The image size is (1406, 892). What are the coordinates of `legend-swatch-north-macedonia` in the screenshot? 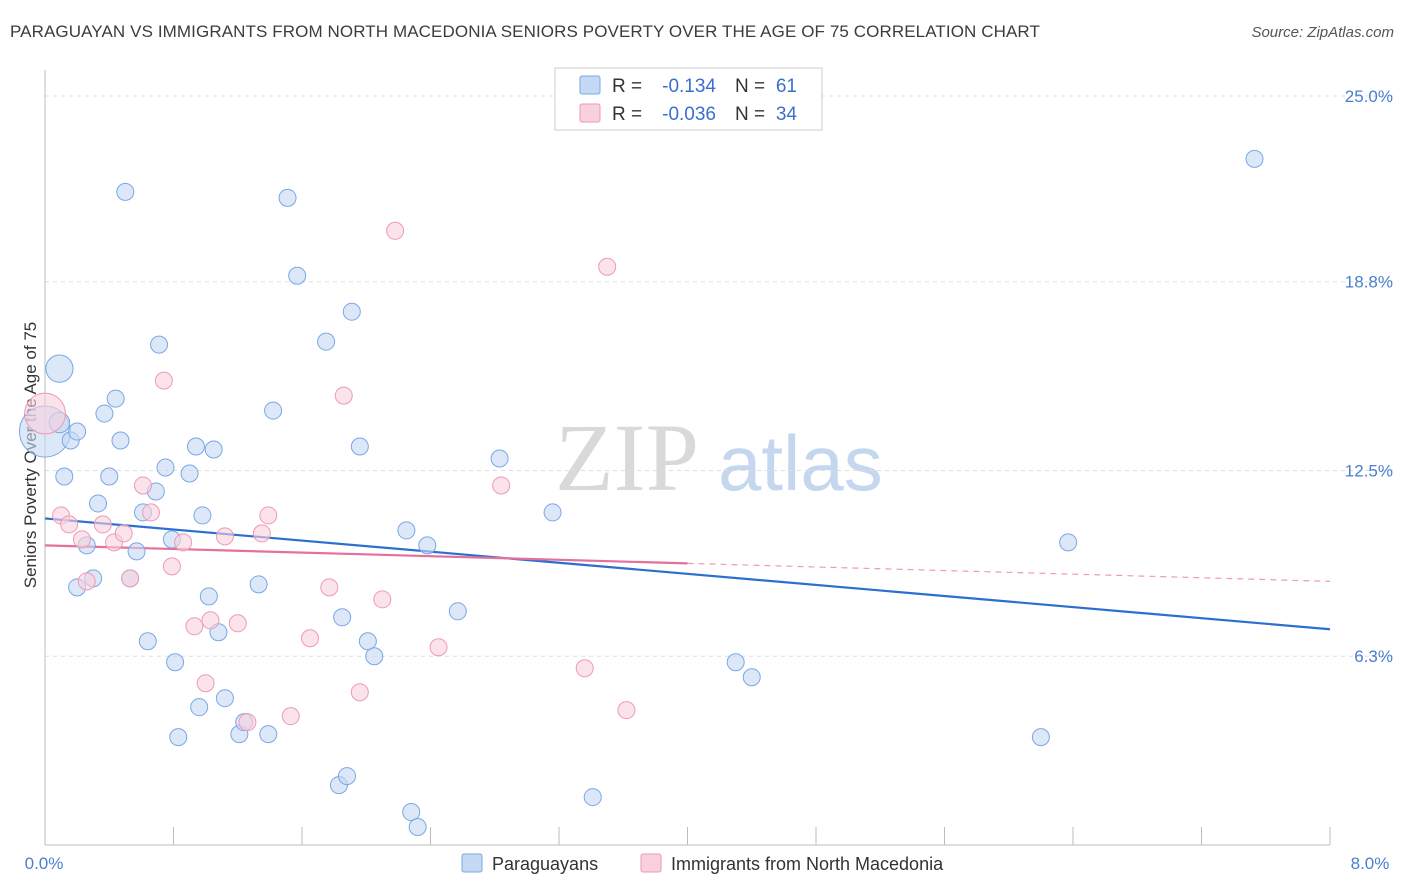 It's located at (590, 113).